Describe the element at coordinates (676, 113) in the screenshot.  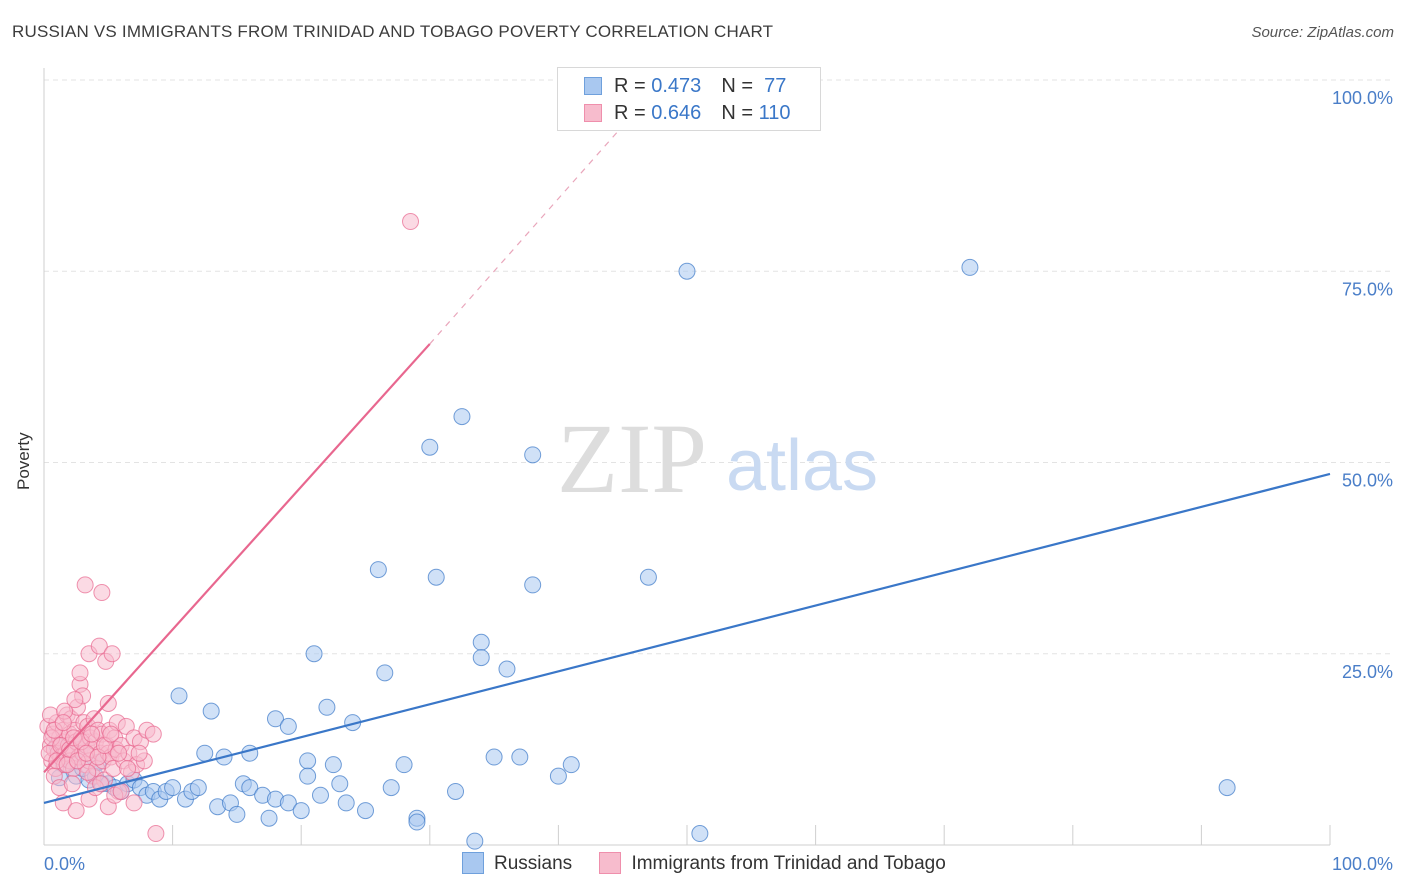
I see `legend-r-value: 0.646` at that location.